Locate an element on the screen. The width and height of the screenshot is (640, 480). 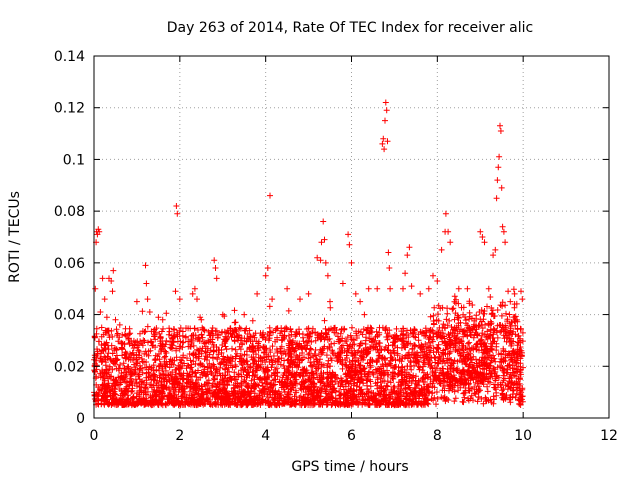
x-axis-label: GPS time / hours is located at coordinates (349, 467).